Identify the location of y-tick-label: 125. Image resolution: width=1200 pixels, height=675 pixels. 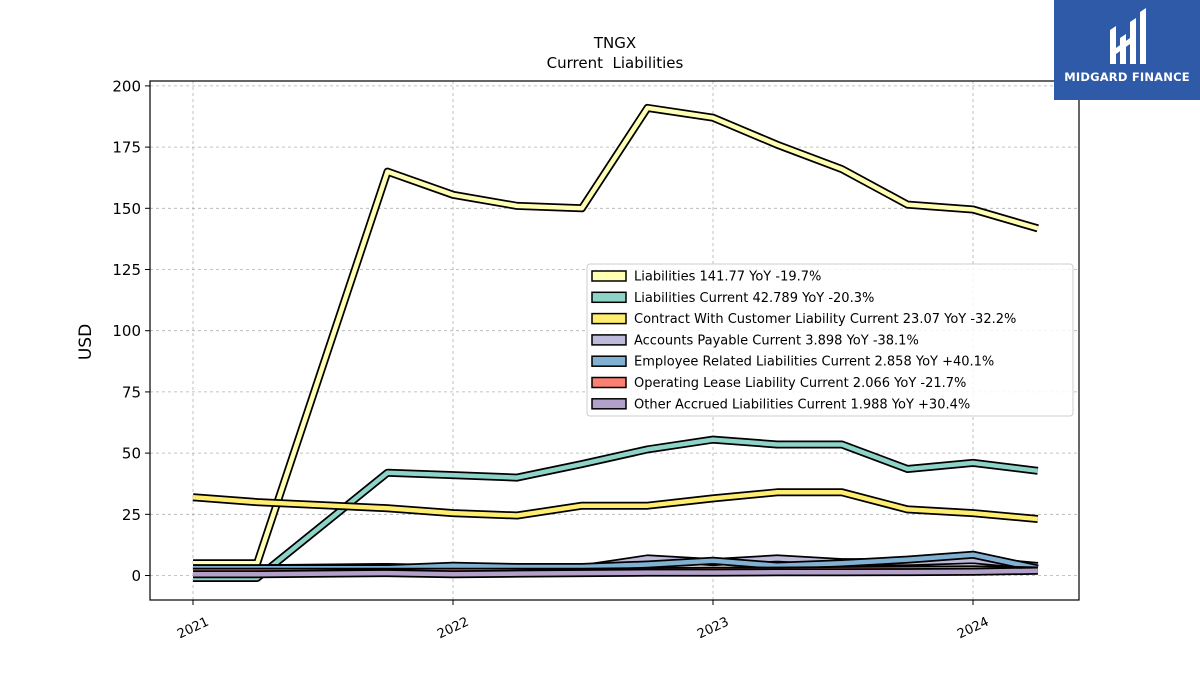
(126, 270).